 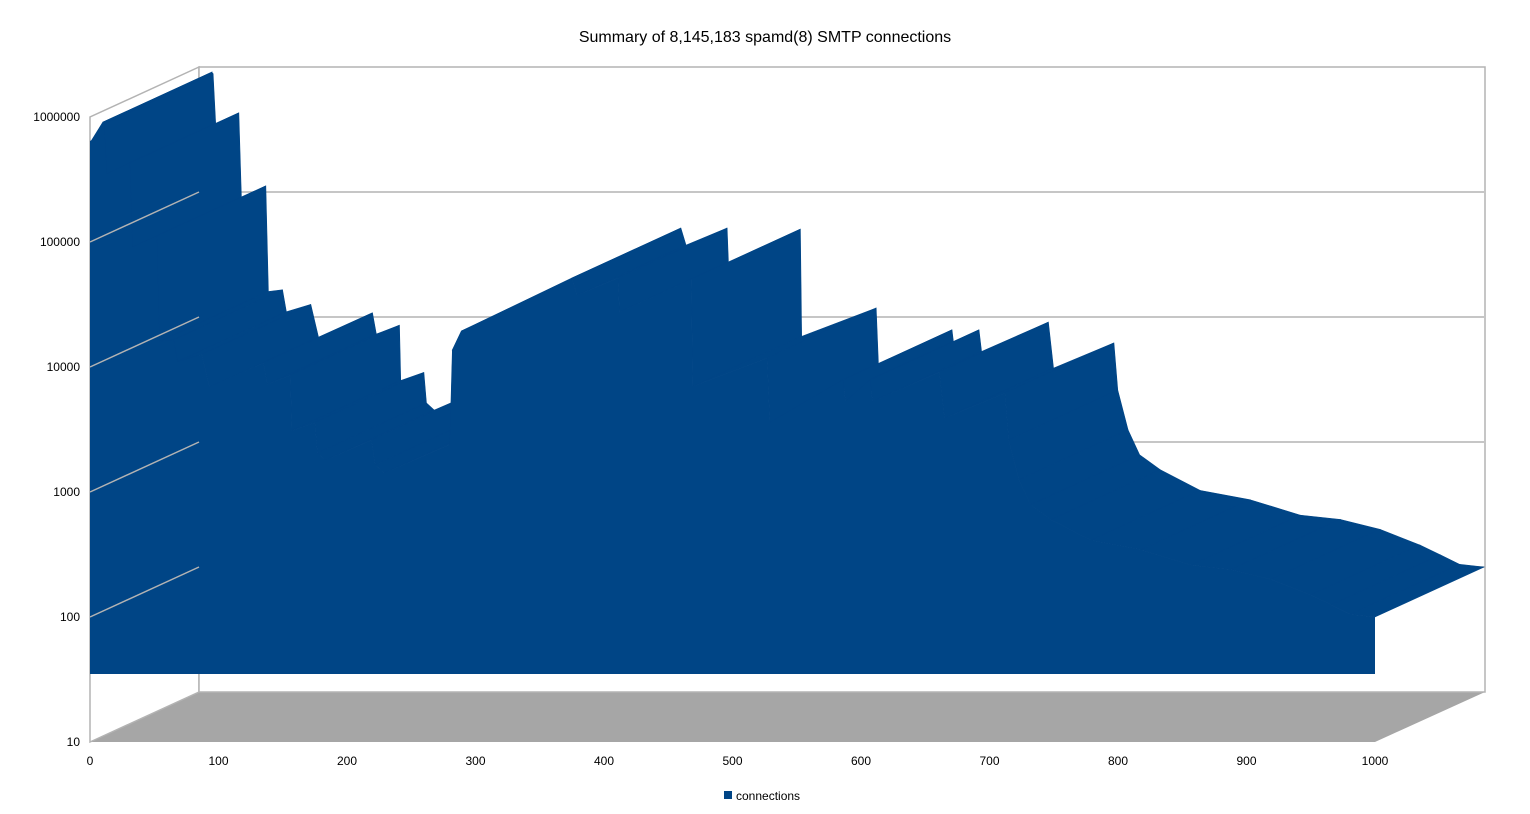 I want to click on left-wall-gridlines, so click(x=144, y=404).